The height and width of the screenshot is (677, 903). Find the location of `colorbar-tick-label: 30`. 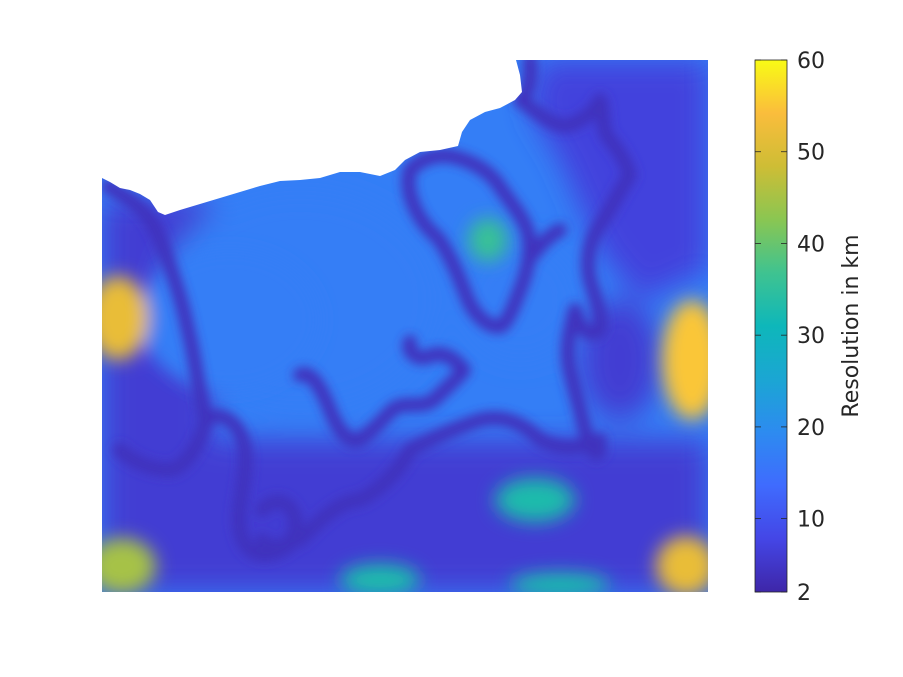

colorbar-tick-label: 30 is located at coordinates (811, 336).